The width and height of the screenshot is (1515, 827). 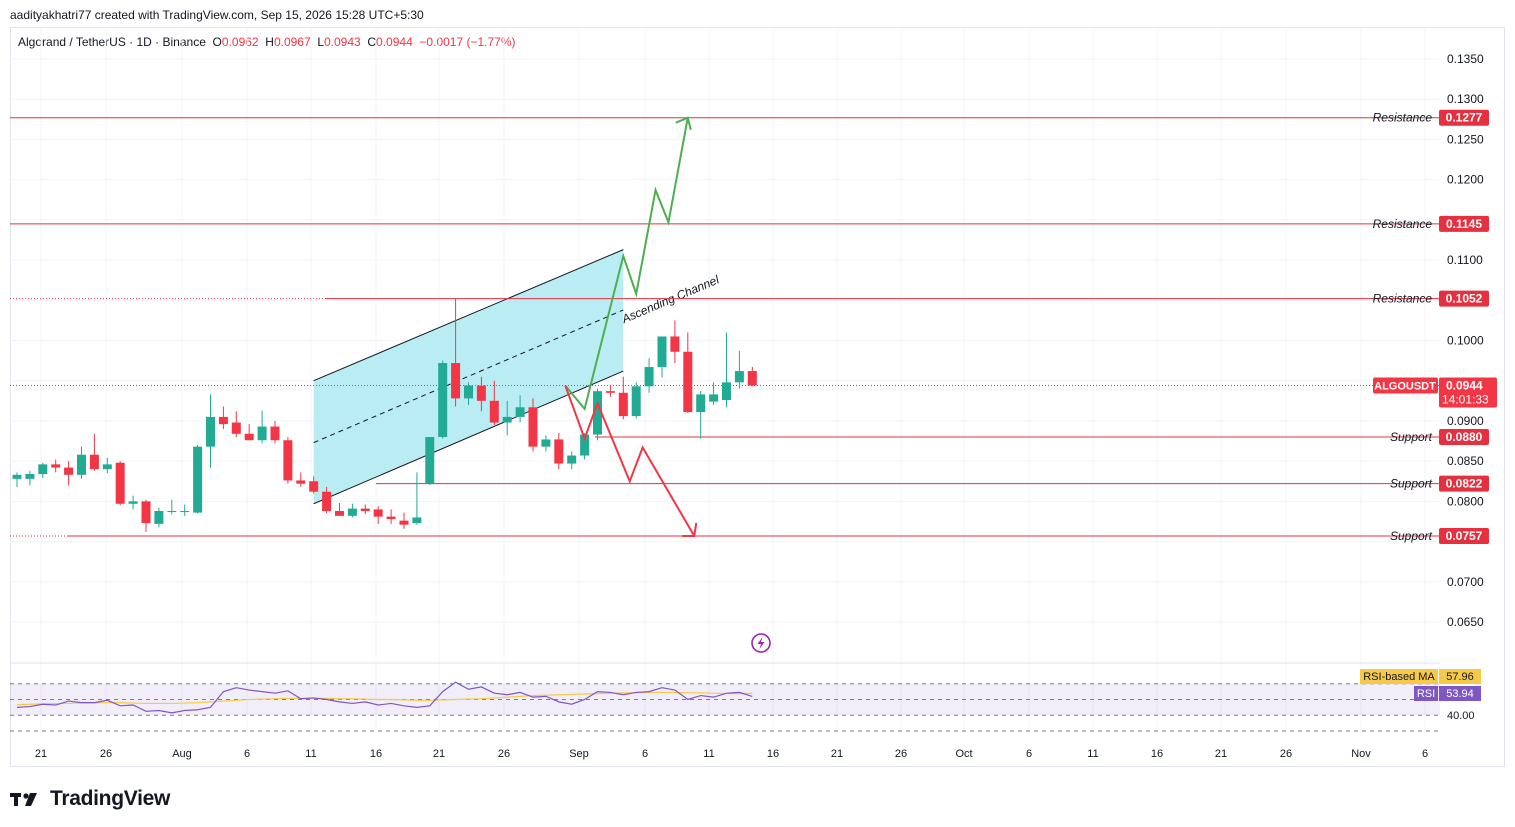 What do you see at coordinates (630, 461) in the screenshot?
I see `bearish-path` at bounding box center [630, 461].